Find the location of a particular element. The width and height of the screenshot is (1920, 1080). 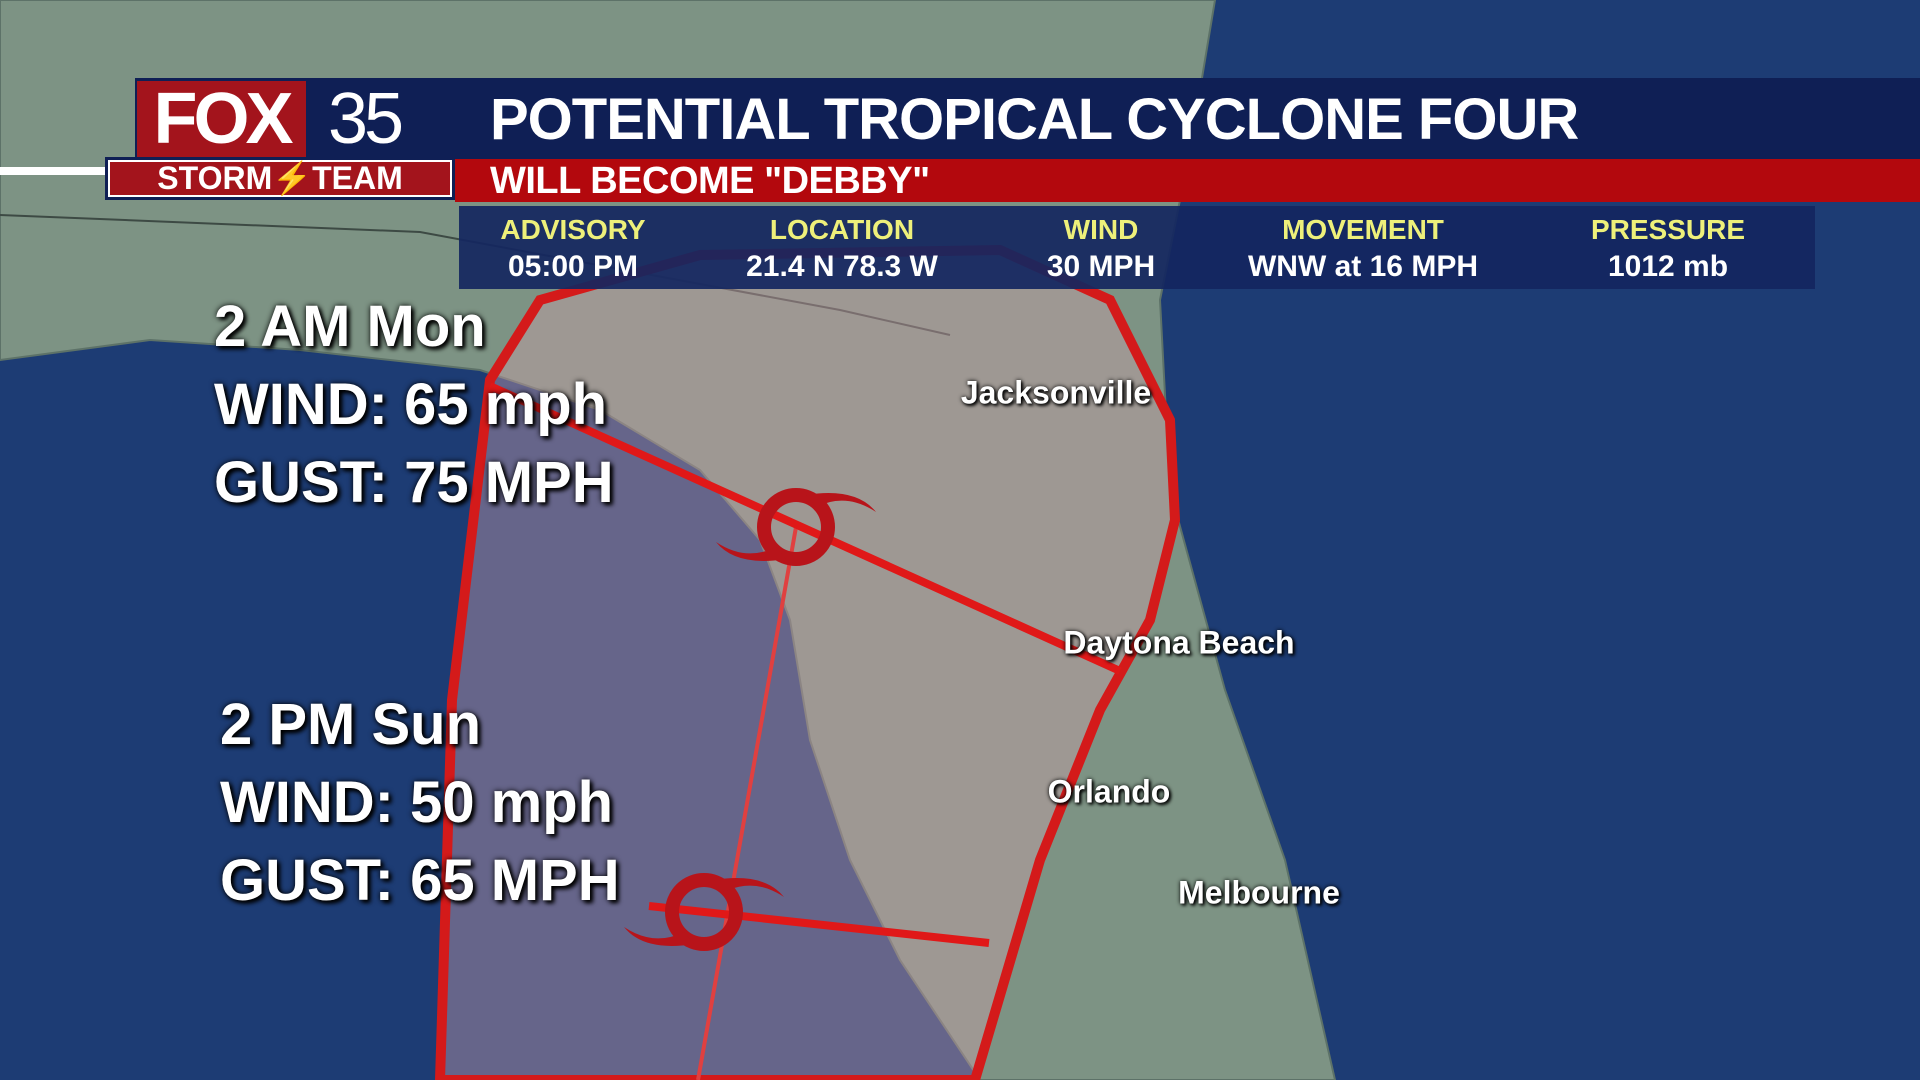

forecast-time: 2 AM Mon is located at coordinates (350, 326).